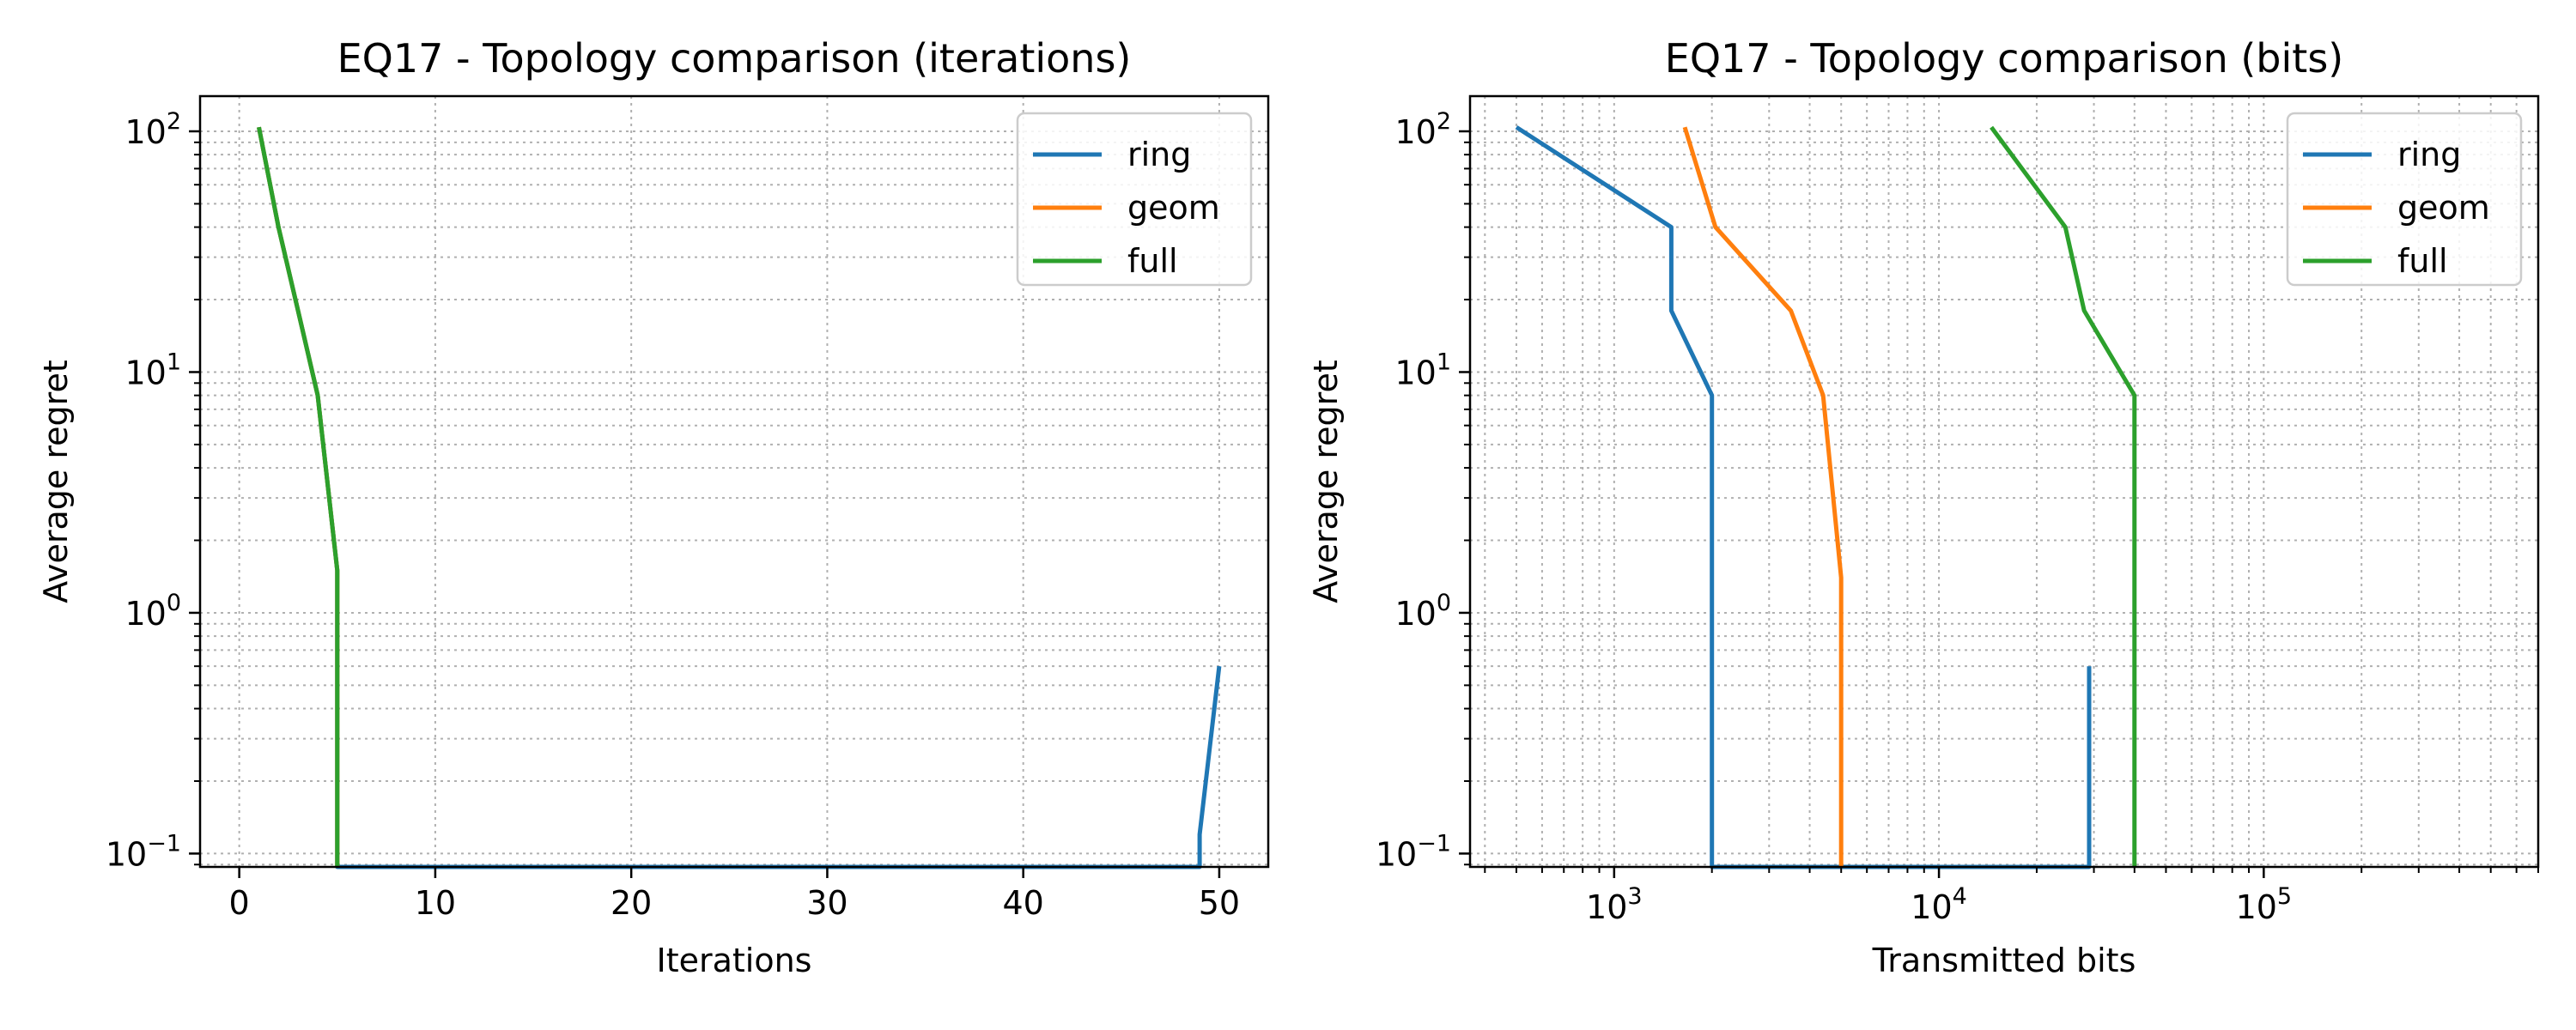 This screenshot has height=1030, width=2576. I want to click on x-tick-label: 40, so click(1023, 903).